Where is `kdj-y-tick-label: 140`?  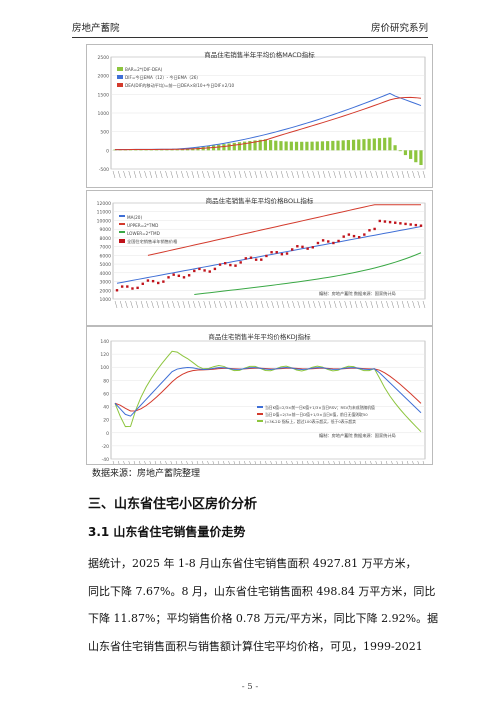
kdj-y-tick-label: 140 is located at coordinates (104, 342).